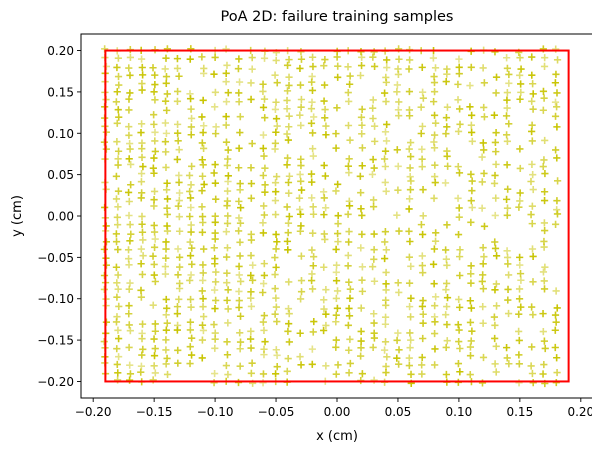 The height and width of the screenshot is (453, 592). Describe the element at coordinates (337, 17) in the screenshot. I see `chart-title: PoA 2D: failure training samples` at that location.